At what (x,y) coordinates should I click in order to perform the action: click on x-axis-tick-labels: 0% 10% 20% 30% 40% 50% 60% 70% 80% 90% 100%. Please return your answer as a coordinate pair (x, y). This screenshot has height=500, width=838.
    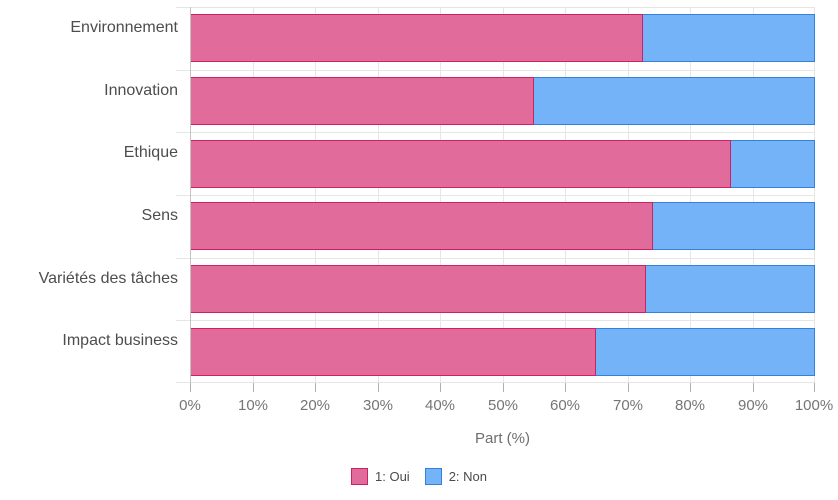
    Looking at the image, I should click on (506, 406).